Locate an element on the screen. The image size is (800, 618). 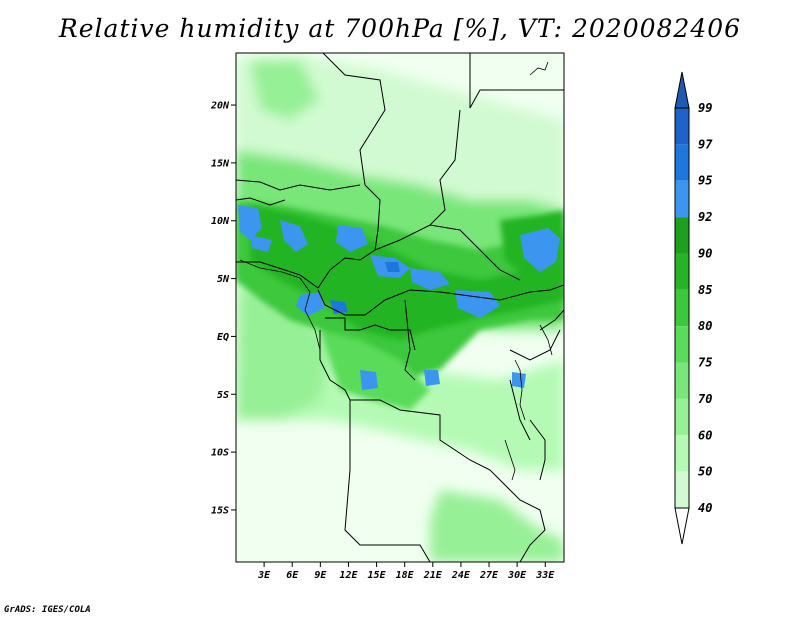
colorbar-bottom-arrow is located at coordinates (682, 526).